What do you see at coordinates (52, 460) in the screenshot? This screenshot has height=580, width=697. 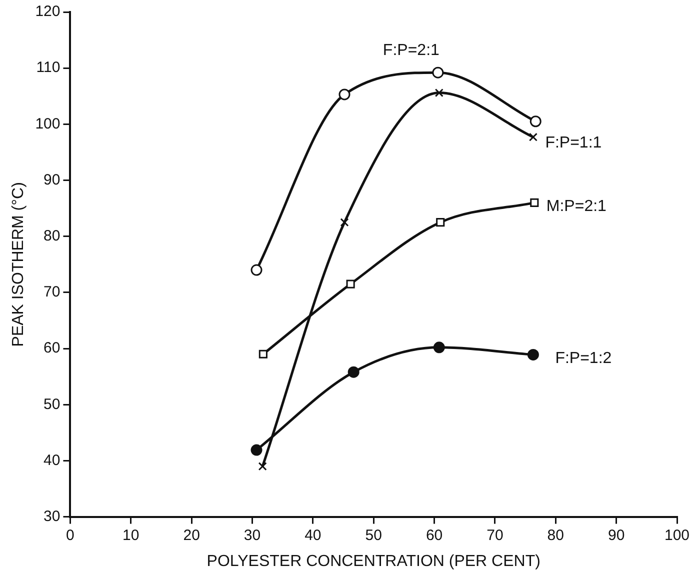 I see `y-tick-label: 40` at bounding box center [52, 460].